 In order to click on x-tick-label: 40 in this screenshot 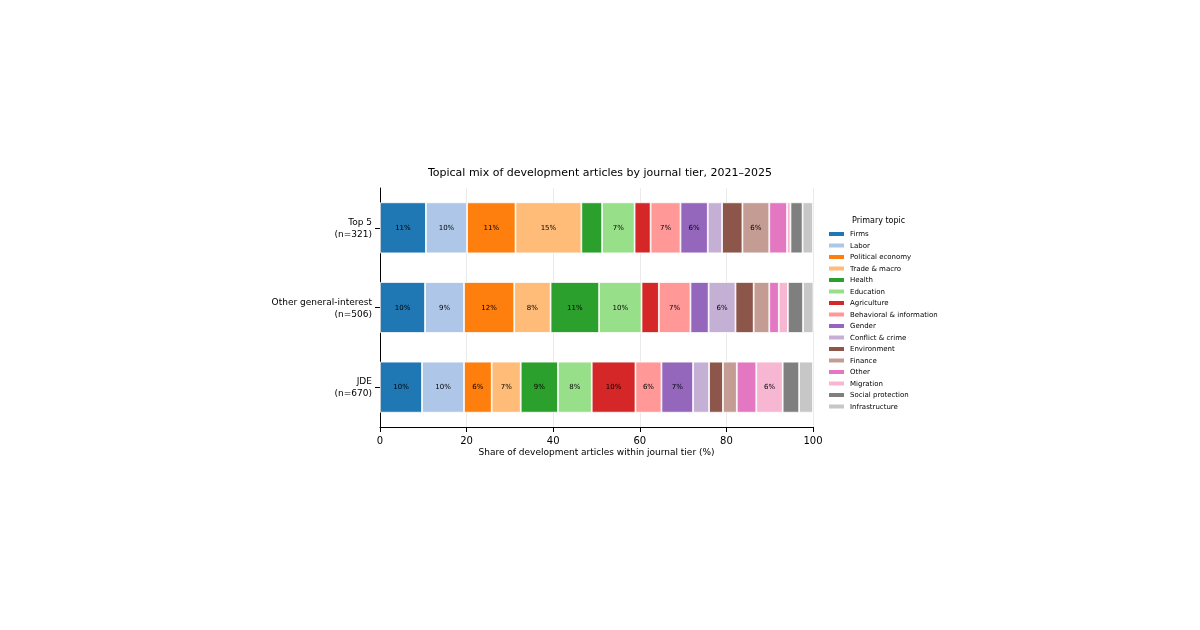, I will do `click(553, 440)`.